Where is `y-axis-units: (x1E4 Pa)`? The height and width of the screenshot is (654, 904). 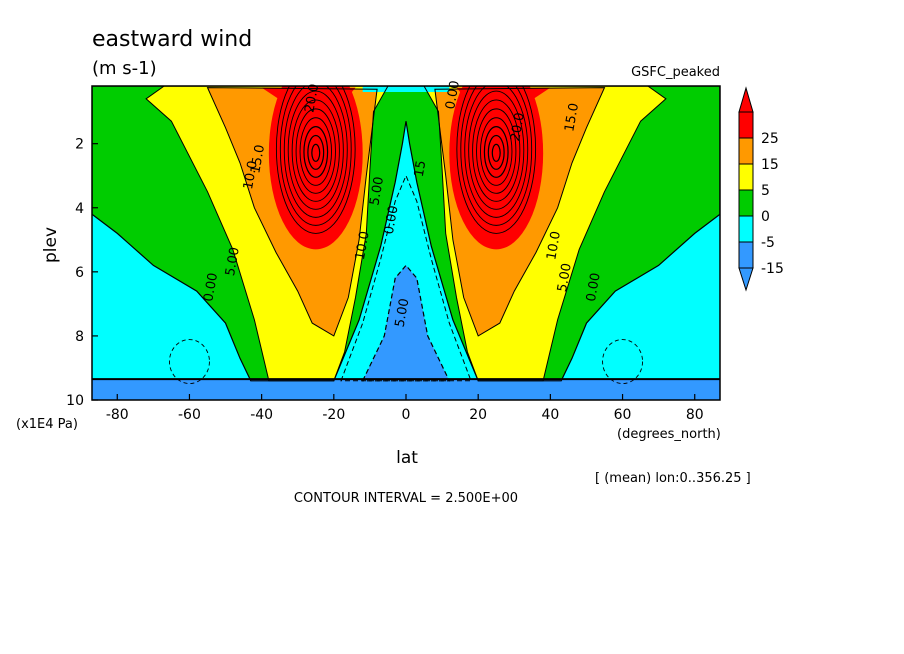
y-axis-units: (x1E4 Pa) is located at coordinates (47, 424).